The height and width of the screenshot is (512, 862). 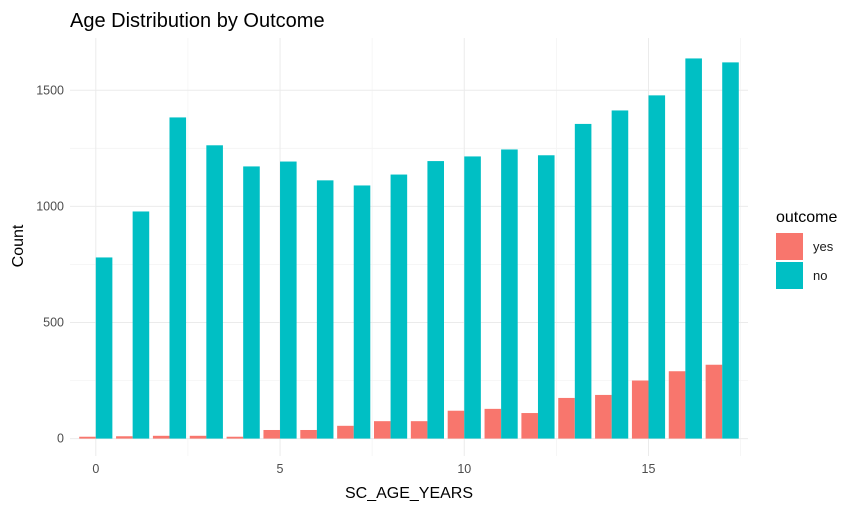 What do you see at coordinates (50, 90) in the screenshot?
I see `y-tick-label: 1500` at bounding box center [50, 90].